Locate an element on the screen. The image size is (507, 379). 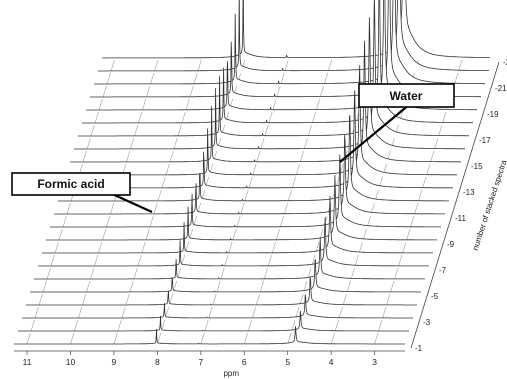
z-tick-label-21: -21 is located at coordinates (501, 88).